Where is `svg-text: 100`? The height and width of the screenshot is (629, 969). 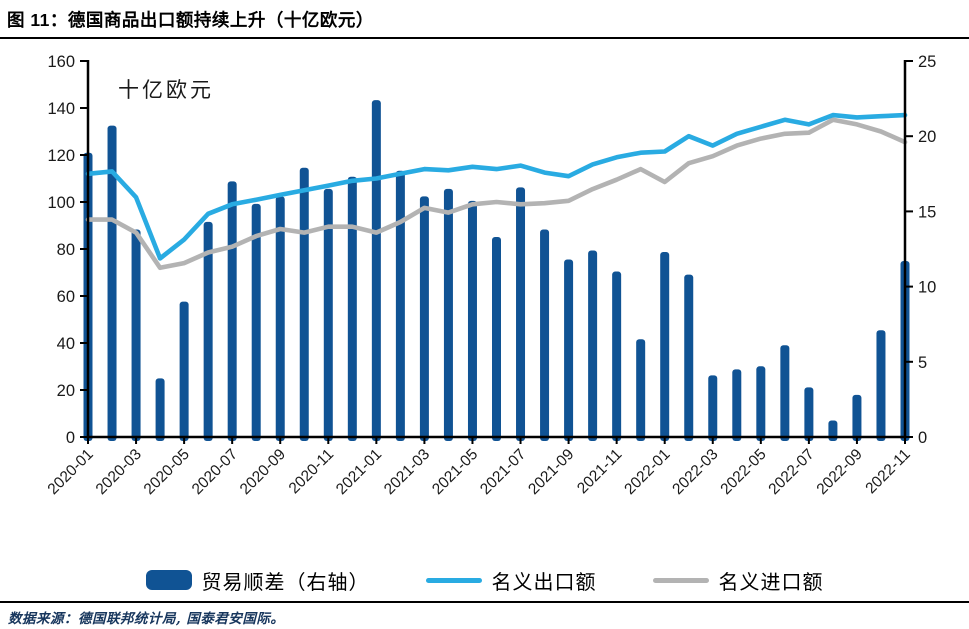
svg-text: 100 is located at coordinates (61, 203).